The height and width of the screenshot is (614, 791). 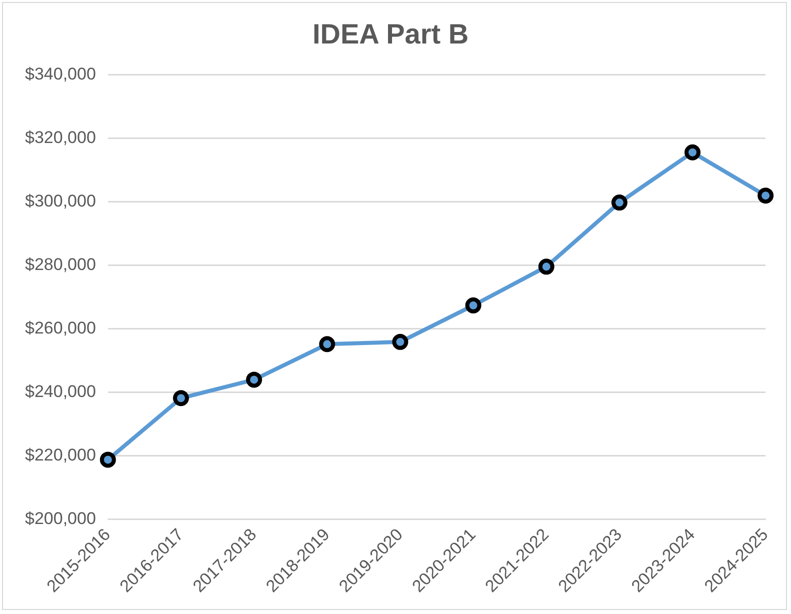 I want to click on y-tick-label: $300,000, so click(x=60, y=200).